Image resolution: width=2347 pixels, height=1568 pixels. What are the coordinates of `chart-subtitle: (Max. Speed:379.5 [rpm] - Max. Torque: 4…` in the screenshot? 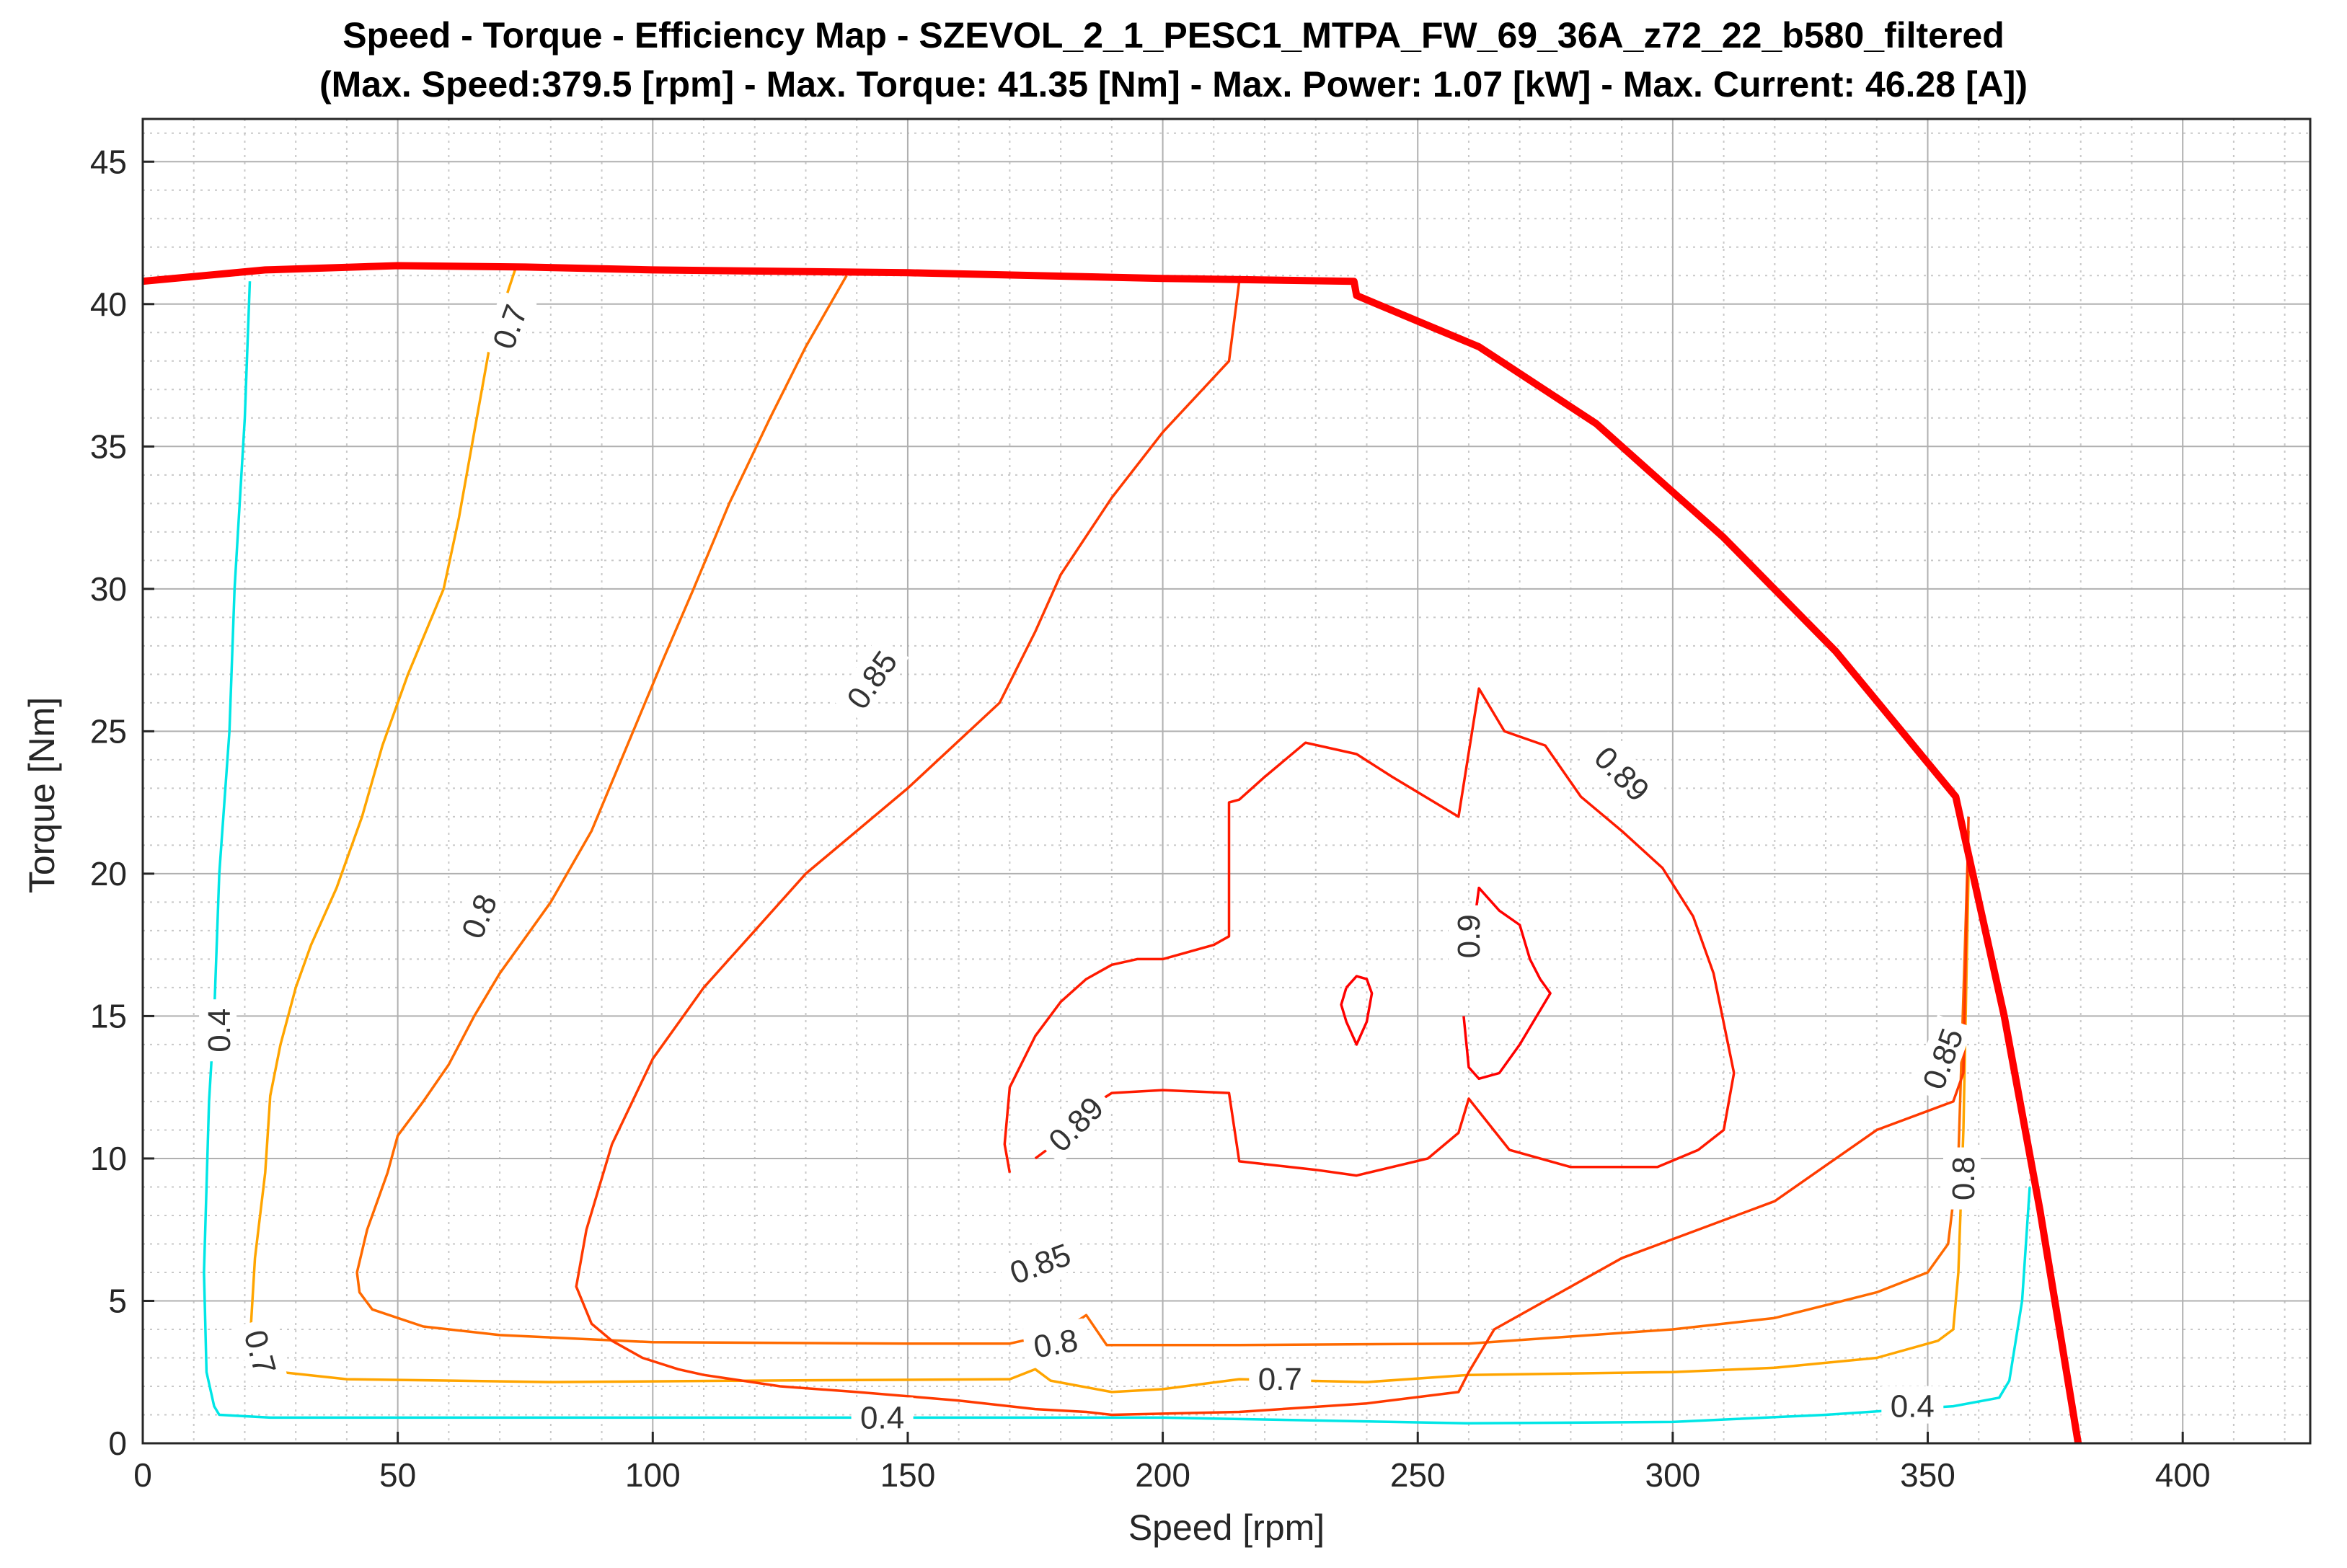 It's located at (1173, 84).